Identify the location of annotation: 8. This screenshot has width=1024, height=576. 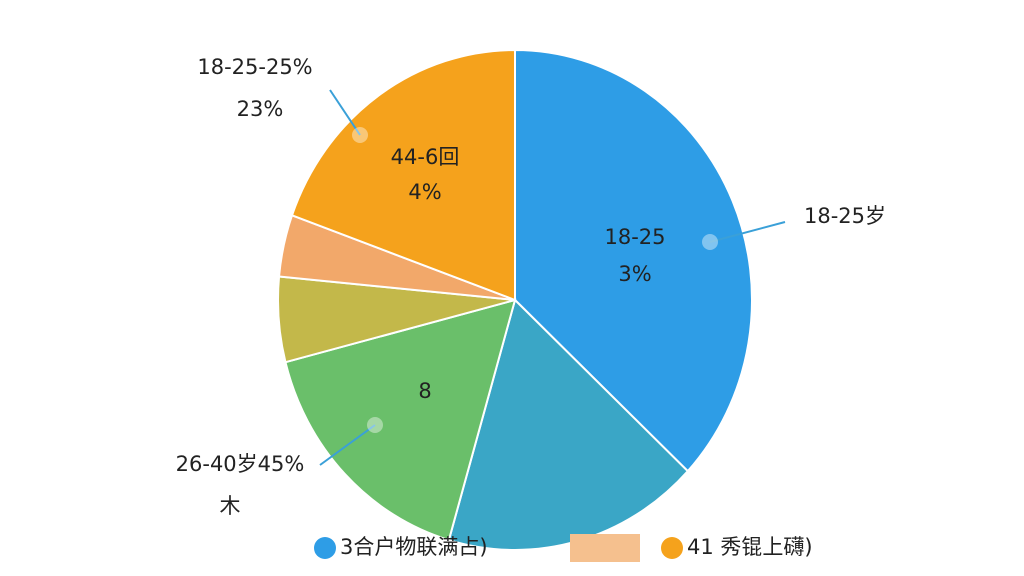
(424, 391).